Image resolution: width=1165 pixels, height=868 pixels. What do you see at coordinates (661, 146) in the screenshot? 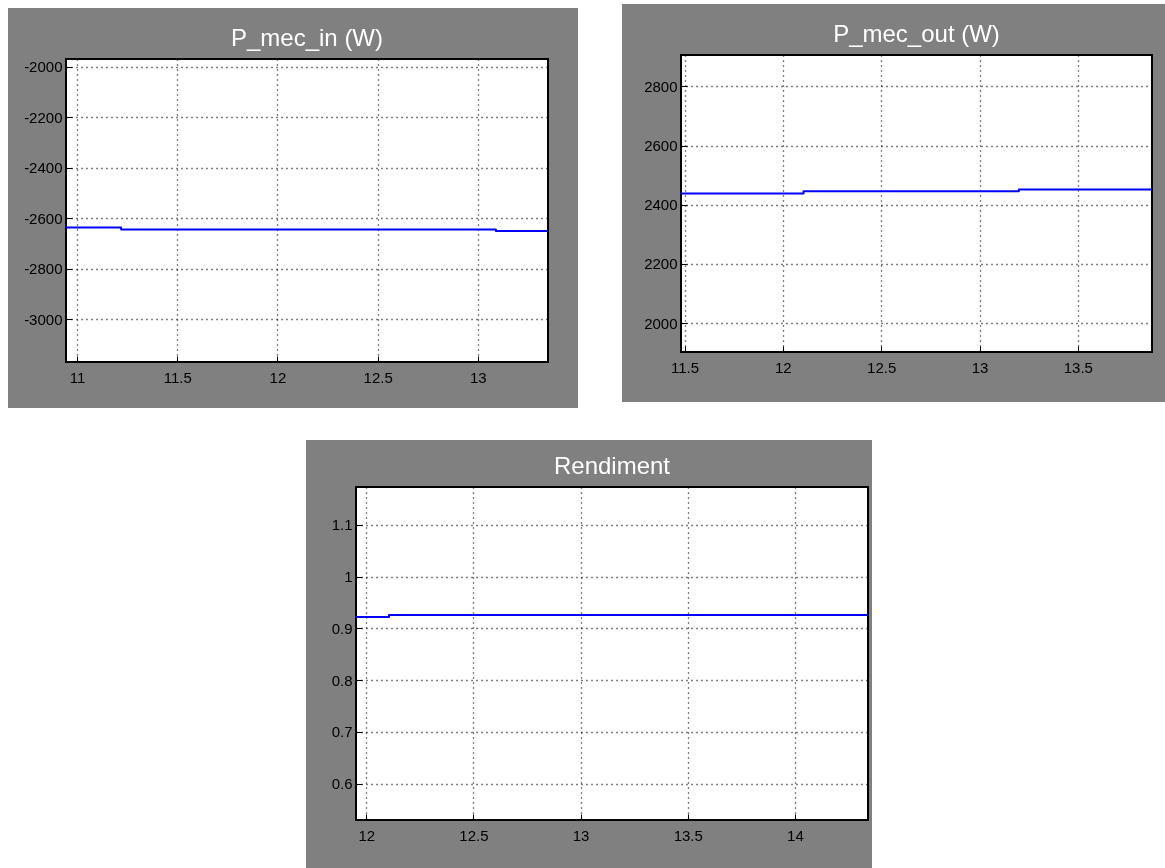
I see `y-tick-label: 2600` at bounding box center [661, 146].